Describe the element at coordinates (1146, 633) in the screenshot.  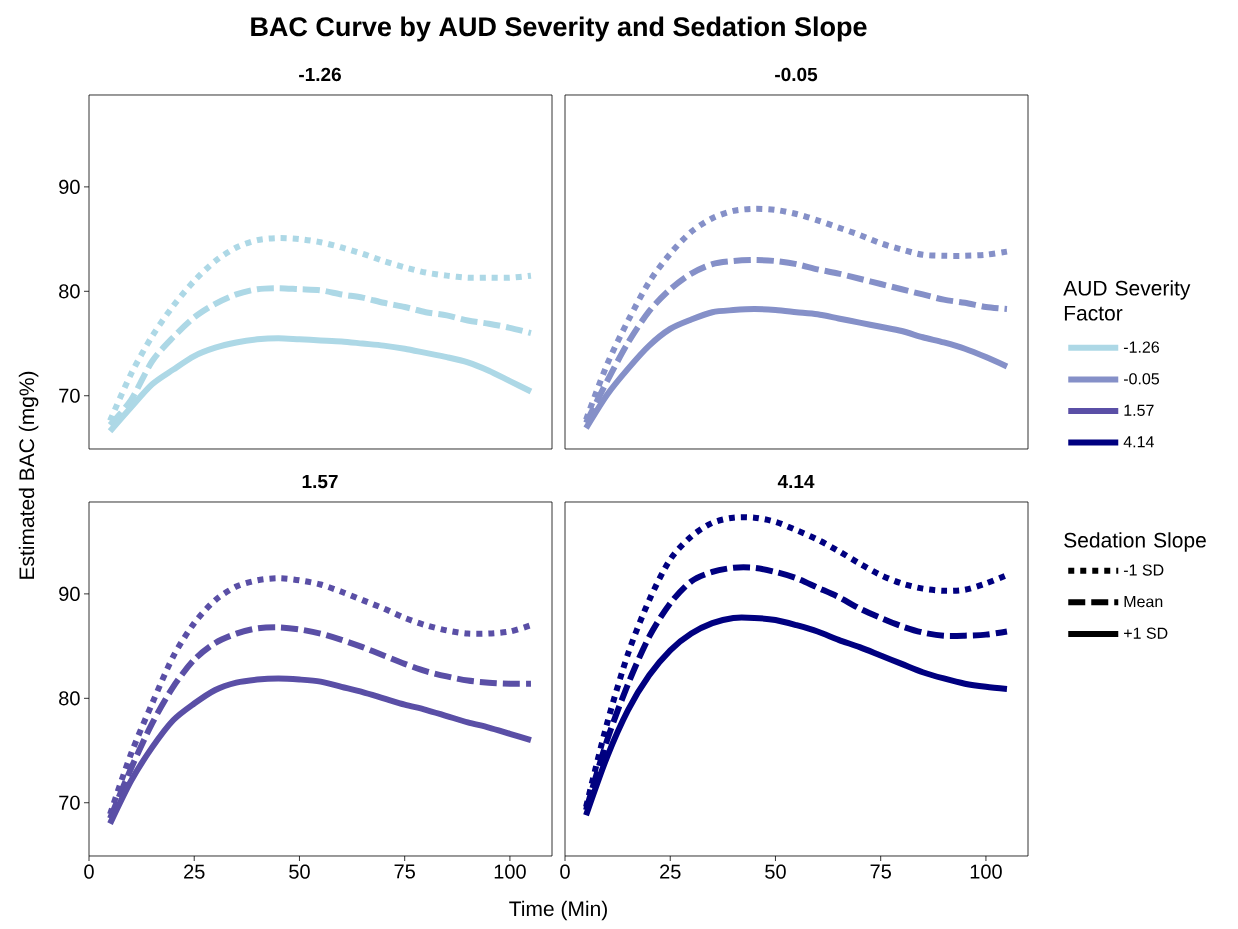
I see `text: +1 SD` at that location.